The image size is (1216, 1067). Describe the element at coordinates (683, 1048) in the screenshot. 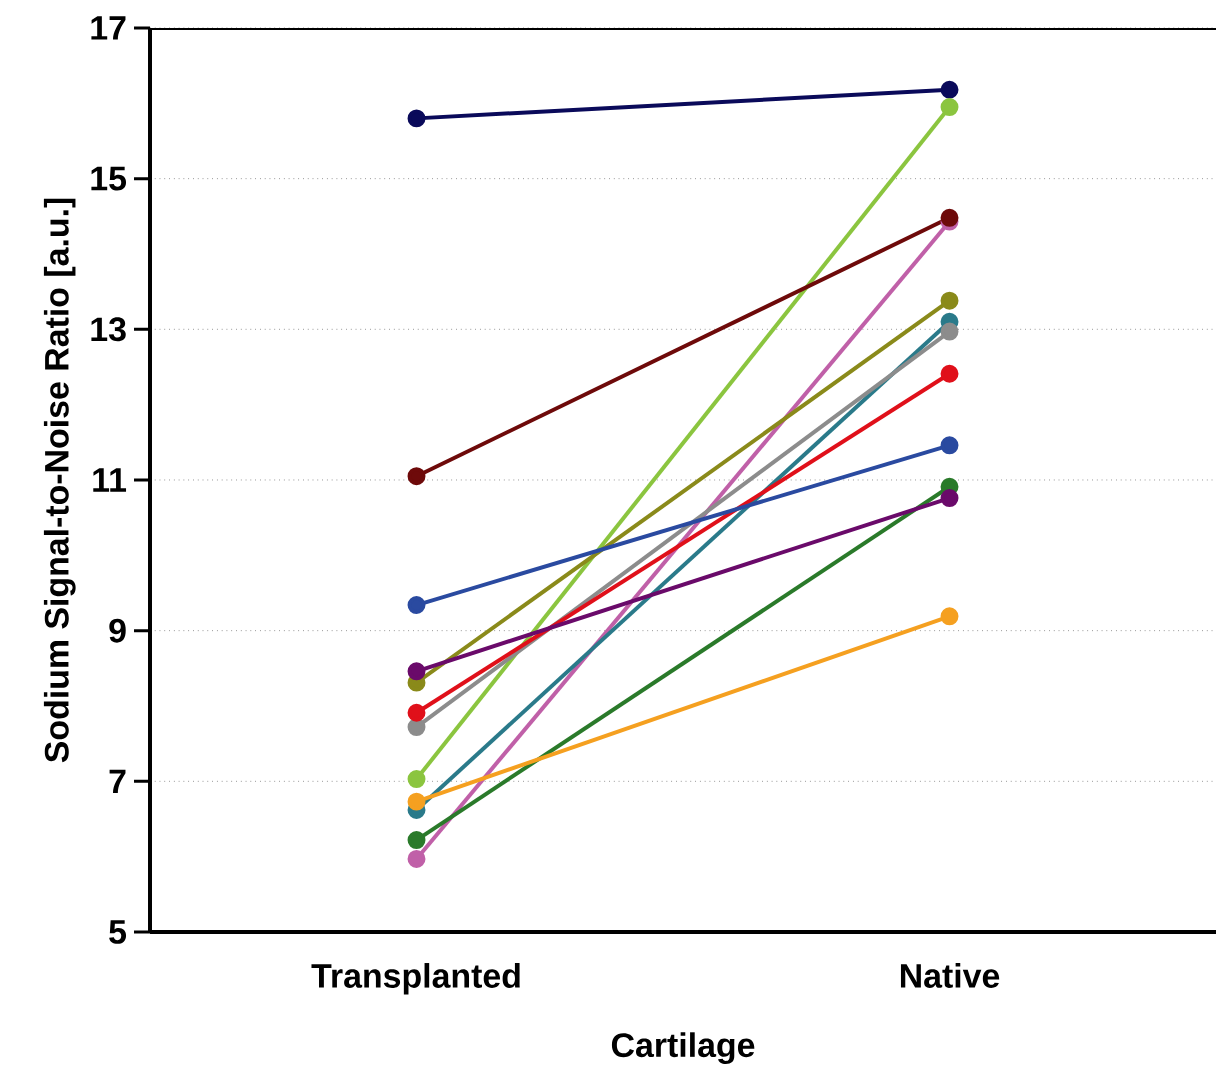

I see `x-axis-title: Cartilage` at that location.